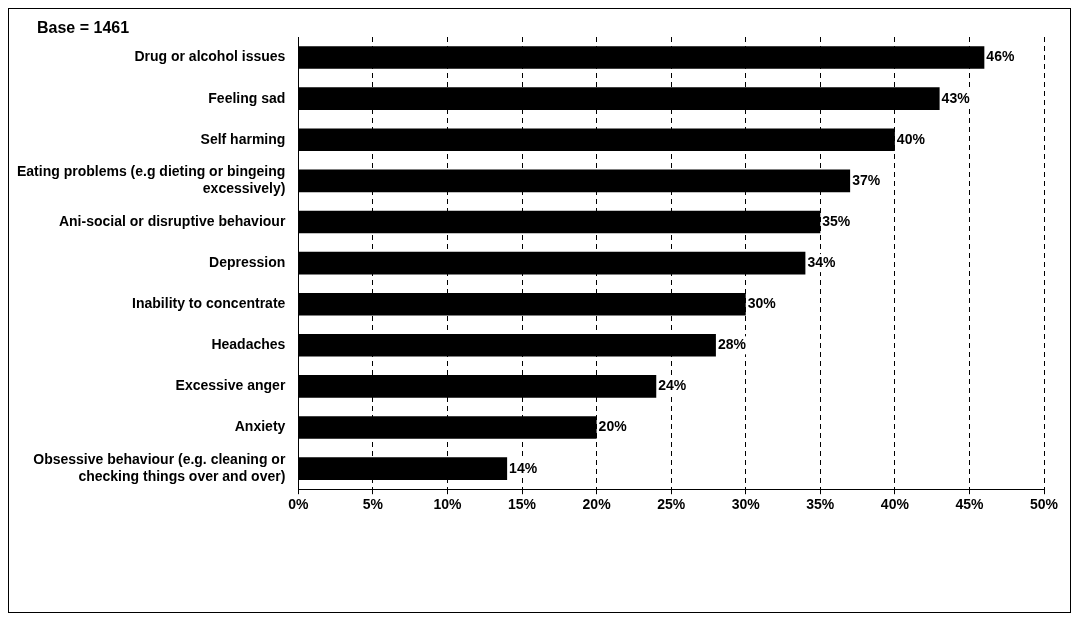 This screenshot has width=1081, height=623. Describe the element at coordinates (209, 303) in the screenshot. I see `y-tick-label: Inability to concentrate` at that location.